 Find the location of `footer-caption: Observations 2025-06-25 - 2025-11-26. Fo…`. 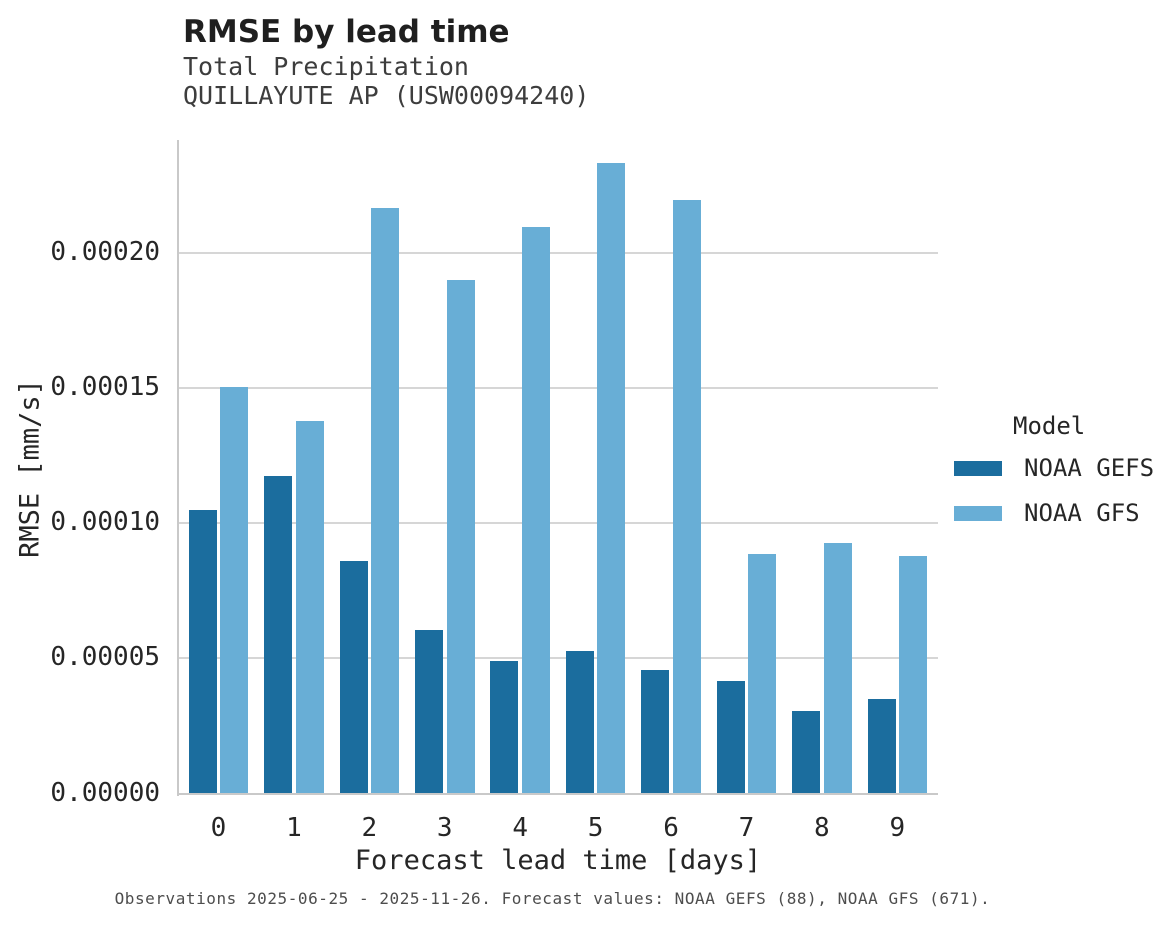

footer-caption: Observations 2025-06-25 - 2025-11-26. Fo… is located at coordinates (552, 898).